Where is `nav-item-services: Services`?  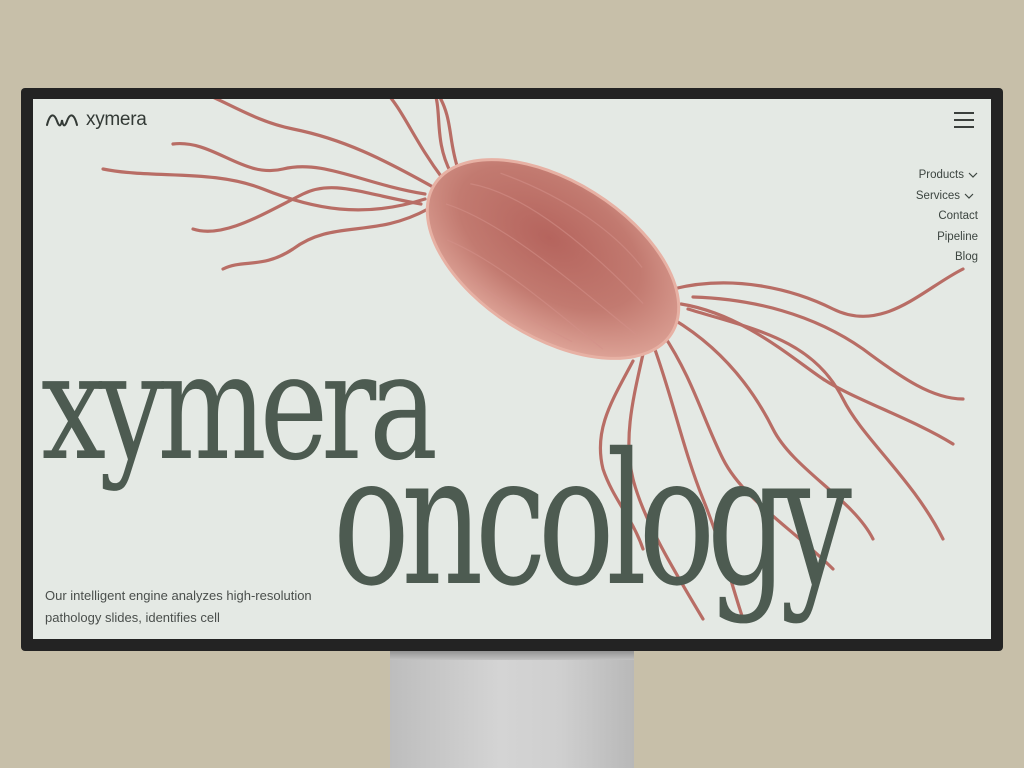 nav-item-services: Services is located at coordinates (947, 196).